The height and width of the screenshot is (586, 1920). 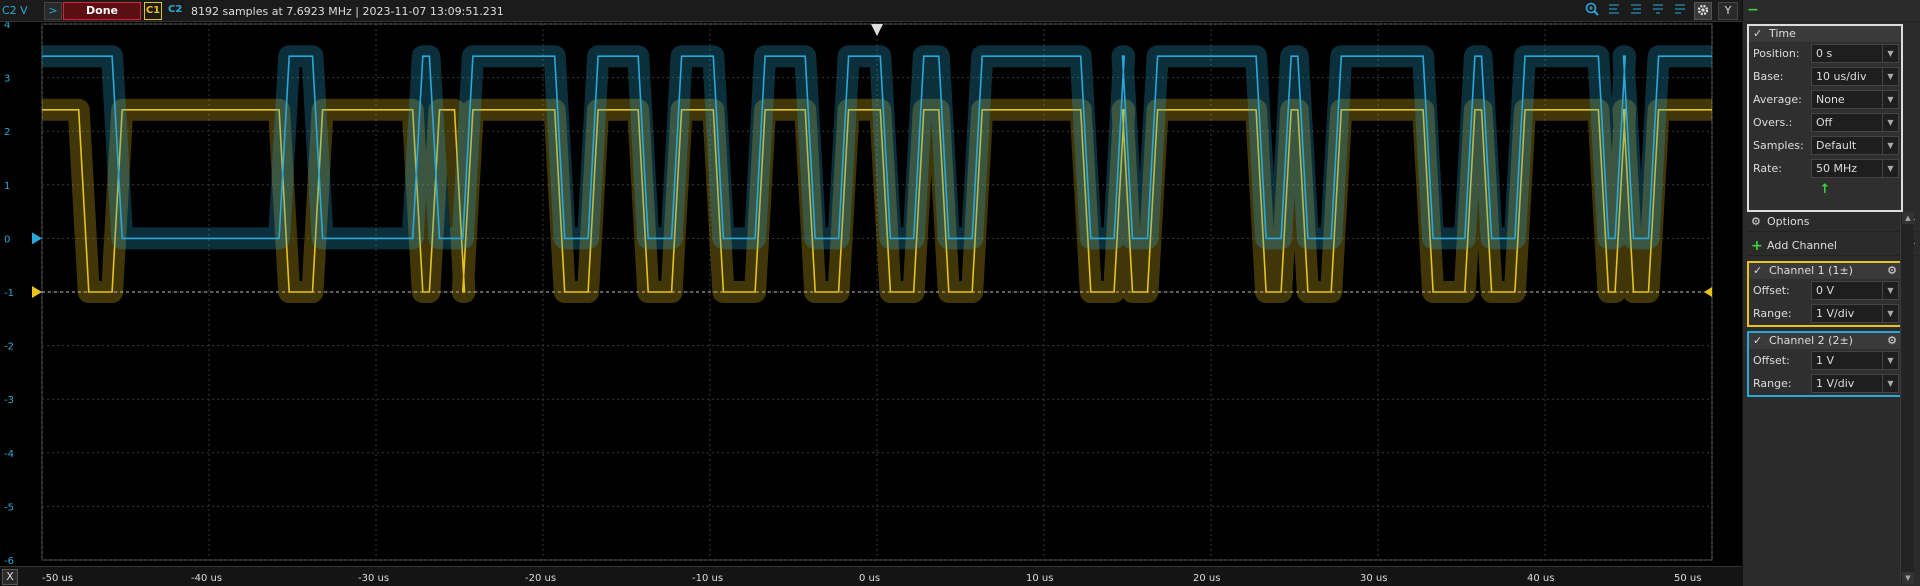 I want to click on y-tick-label: 4, so click(x=7, y=26).